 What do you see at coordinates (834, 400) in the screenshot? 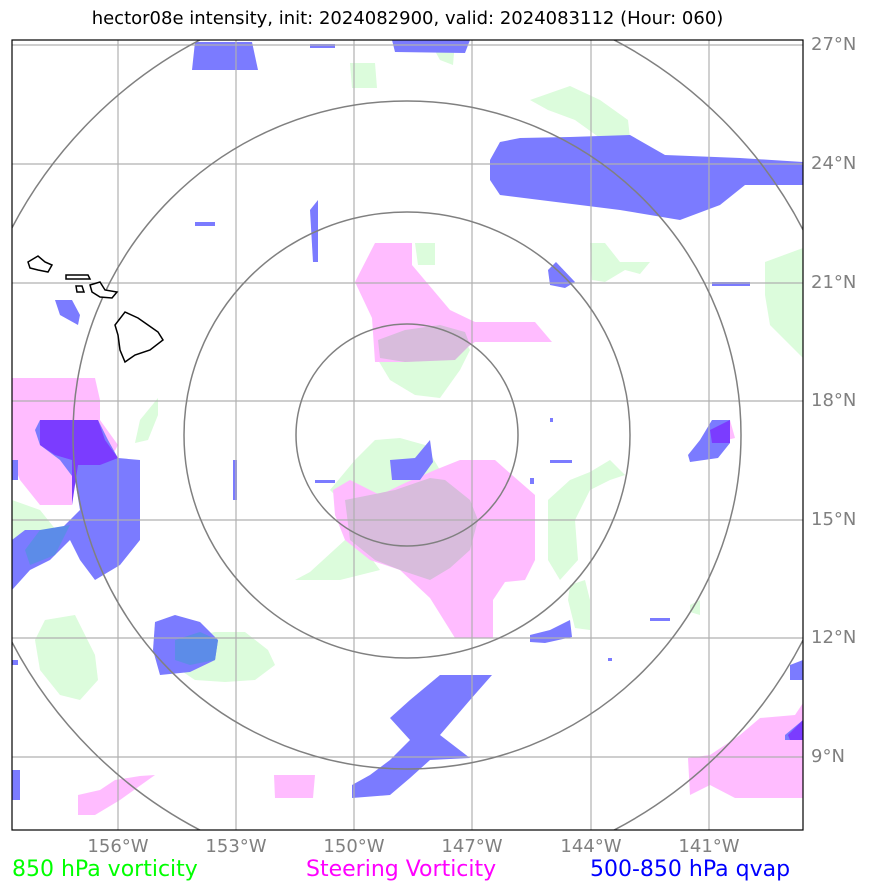
I see `lat-label-18n: 18°N` at bounding box center [834, 400].